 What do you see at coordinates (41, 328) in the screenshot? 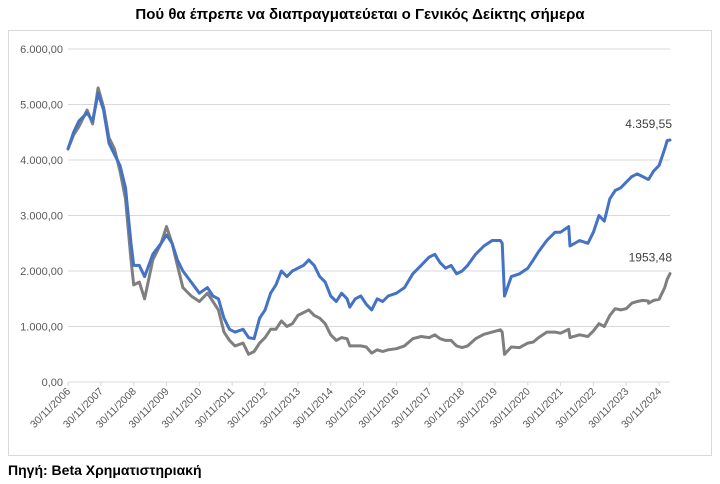
I see `y-tick-label: 1.000,00` at bounding box center [41, 328].